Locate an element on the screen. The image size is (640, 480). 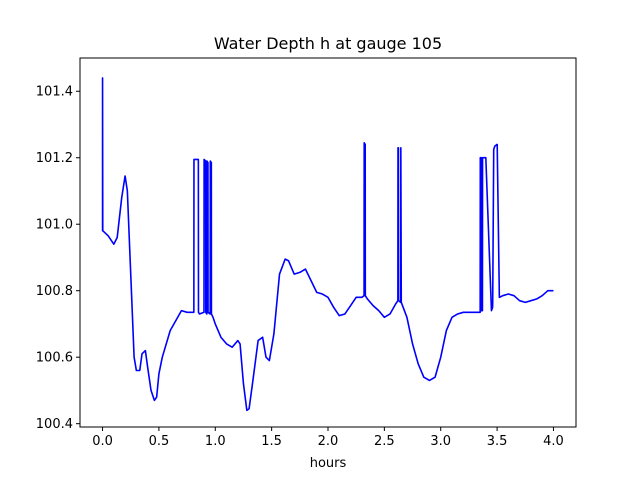
x-tick-label: 1.5 is located at coordinates (271, 441).